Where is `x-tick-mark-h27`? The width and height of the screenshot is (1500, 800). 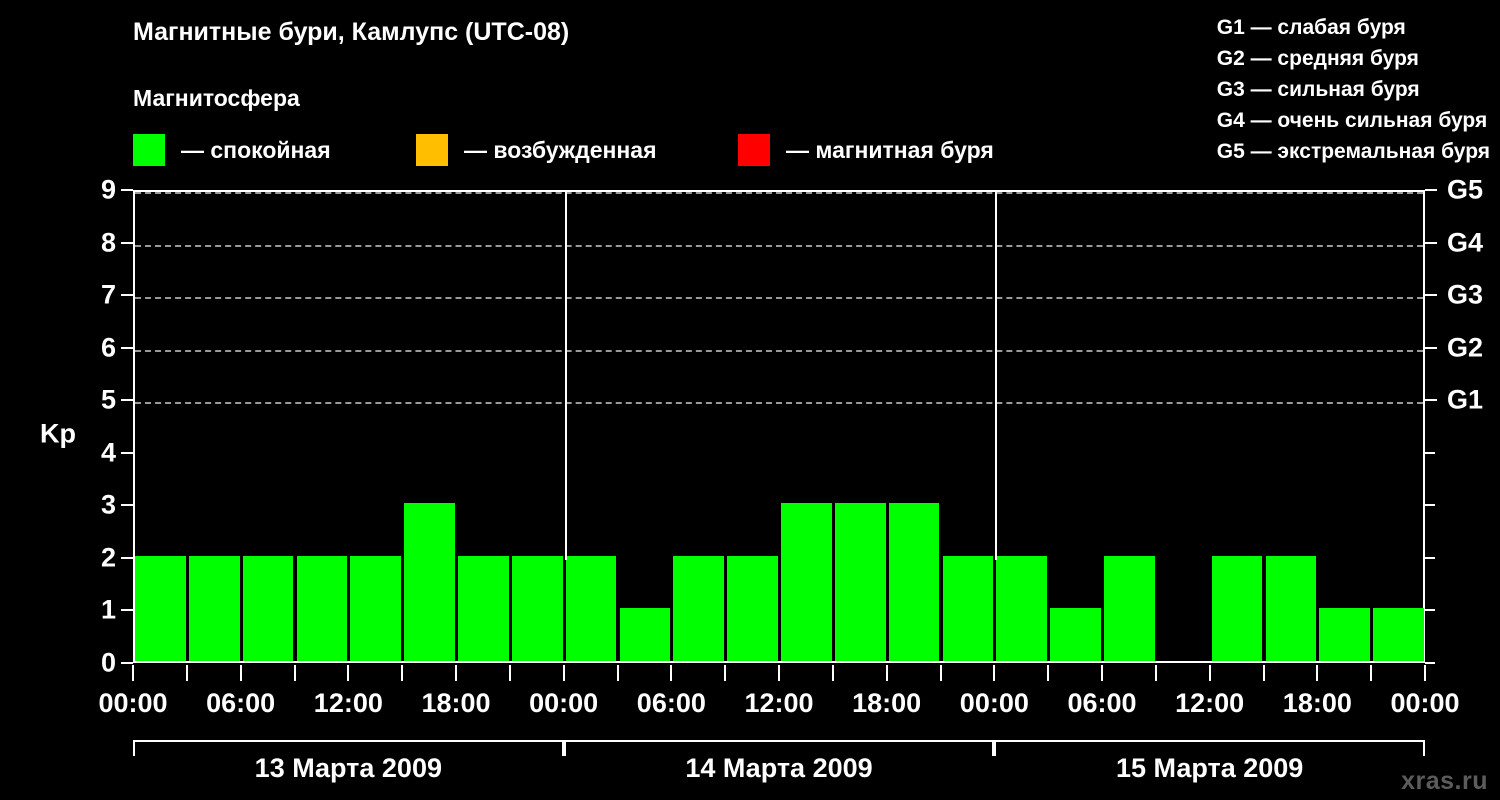
x-tick-mark-h27 is located at coordinates (617, 673).